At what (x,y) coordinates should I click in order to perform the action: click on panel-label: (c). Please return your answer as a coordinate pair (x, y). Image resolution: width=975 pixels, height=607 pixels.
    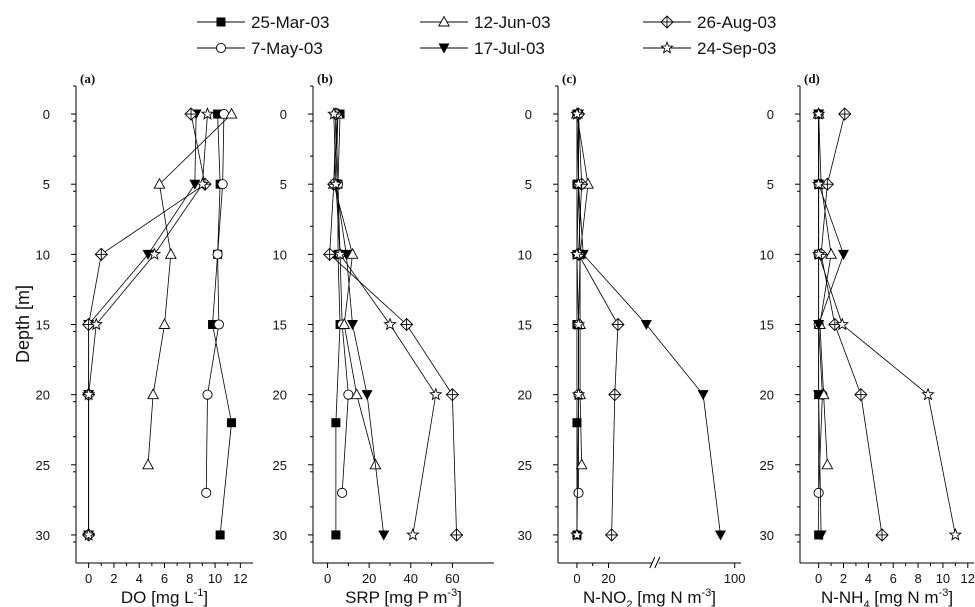
    Looking at the image, I should click on (569, 78).